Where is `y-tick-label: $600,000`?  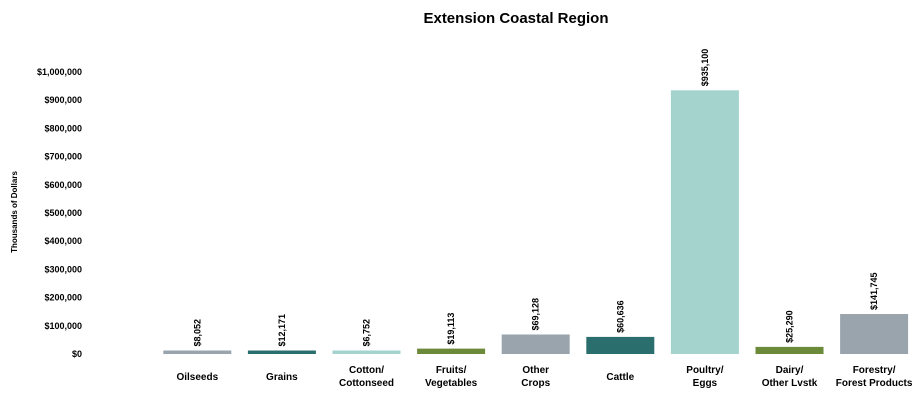 y-tick-label: $600,000 is located at coordinates (63, 185).